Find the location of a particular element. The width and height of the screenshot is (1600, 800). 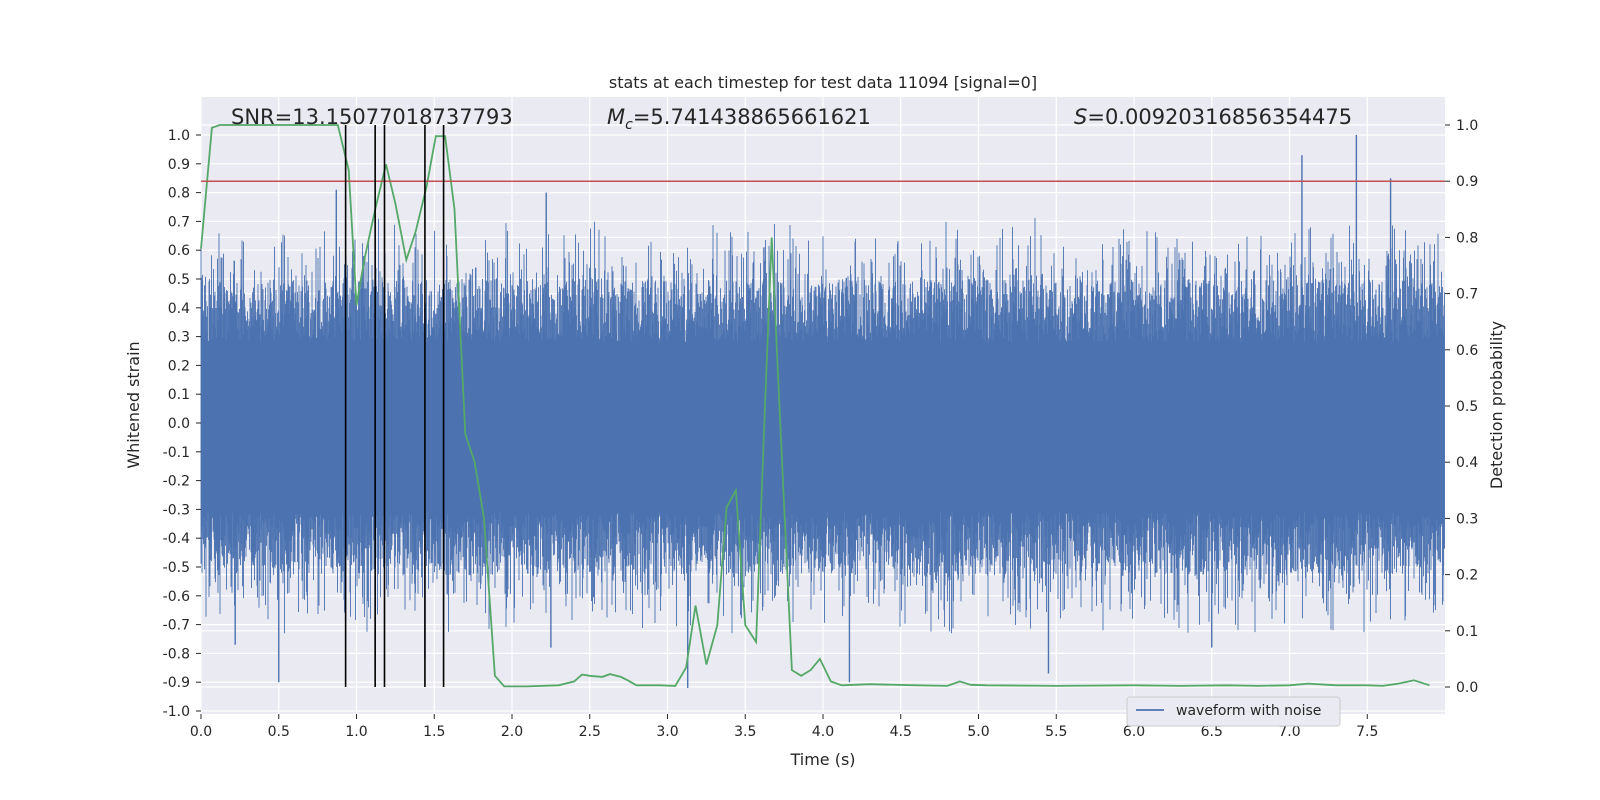

y-right-tick-label: 0.2 is located at coordinates (1467, 576).